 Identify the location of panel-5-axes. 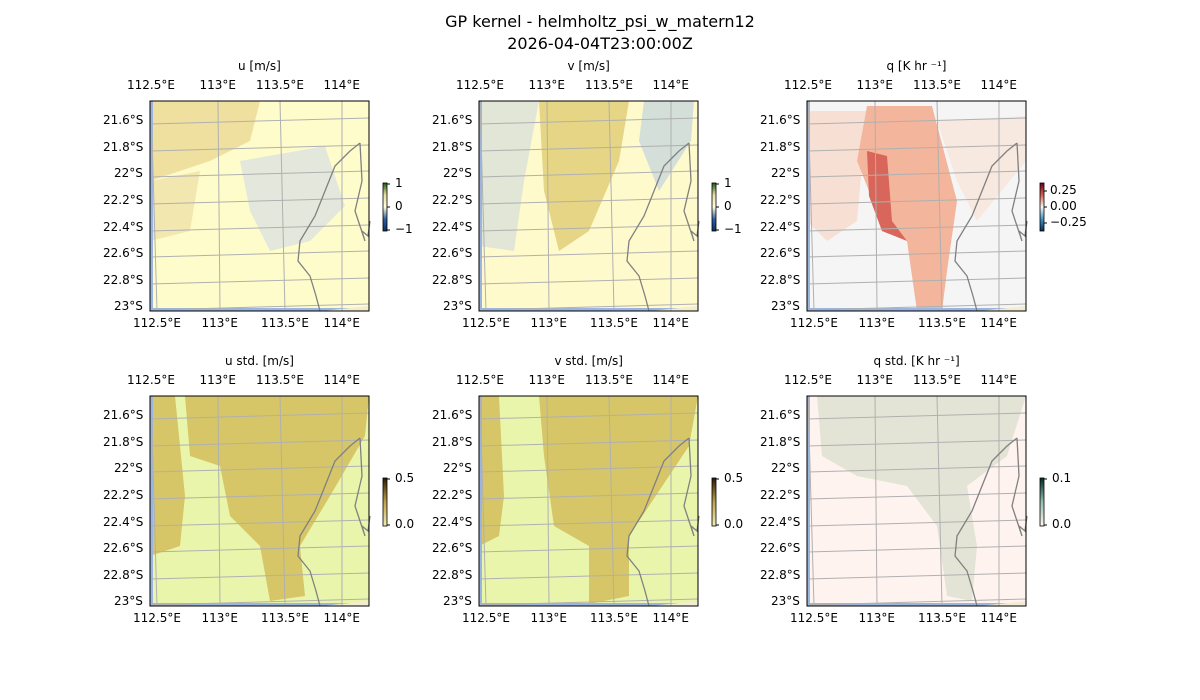
(589, 501).